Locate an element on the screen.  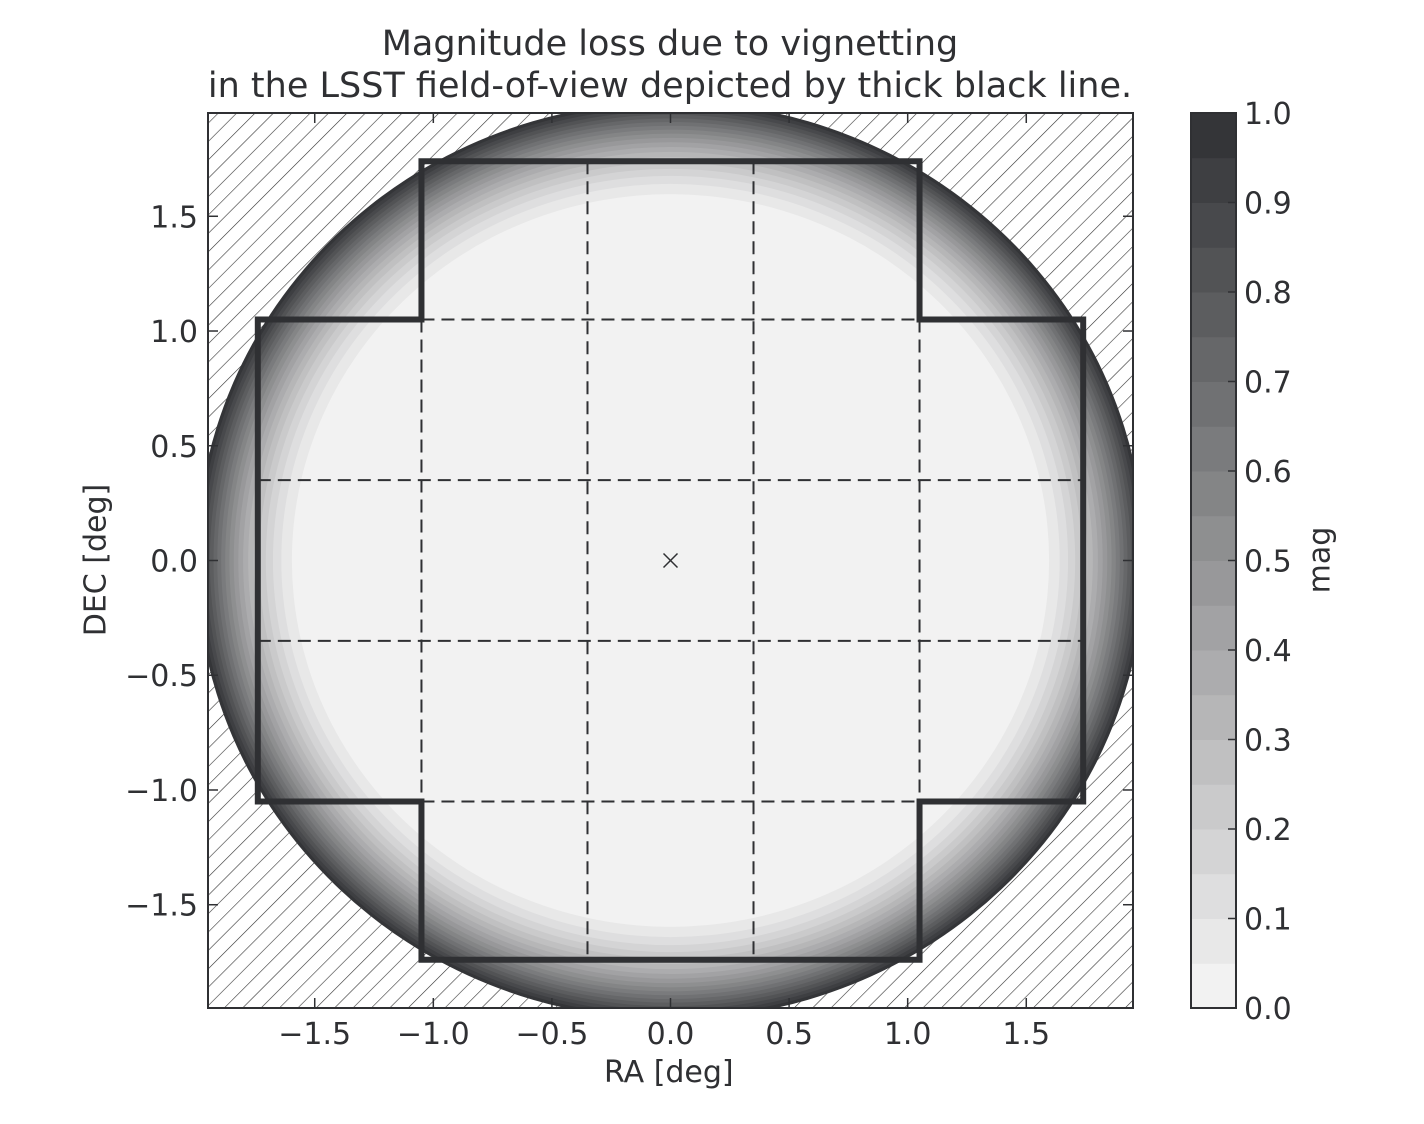
colorbar: 0.0 0.1 0.2 0.3 0.4 0.5 0.6 0.7 0.8 0.9 1.0 is located at coordinates (1241, 562).